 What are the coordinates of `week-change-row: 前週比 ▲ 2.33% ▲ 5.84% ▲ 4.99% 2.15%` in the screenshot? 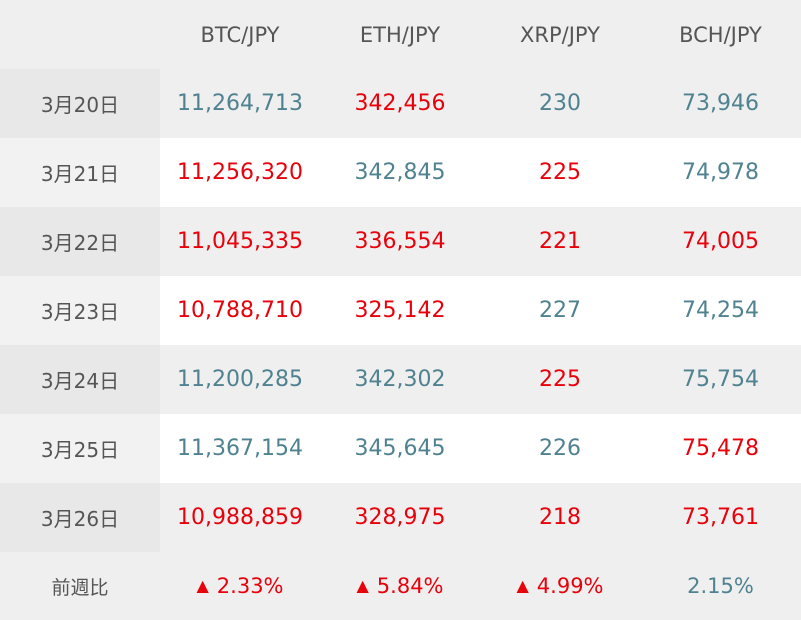 It's located at (400, 586).